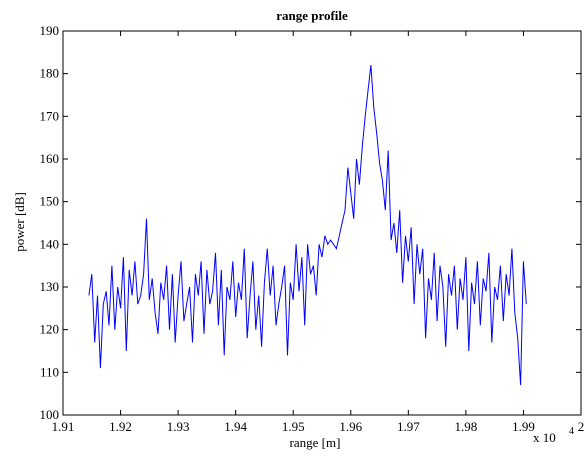  Describe the element at coordinates (50, 414) in the screenshot. I see `y-tick-label: 100` at that location.